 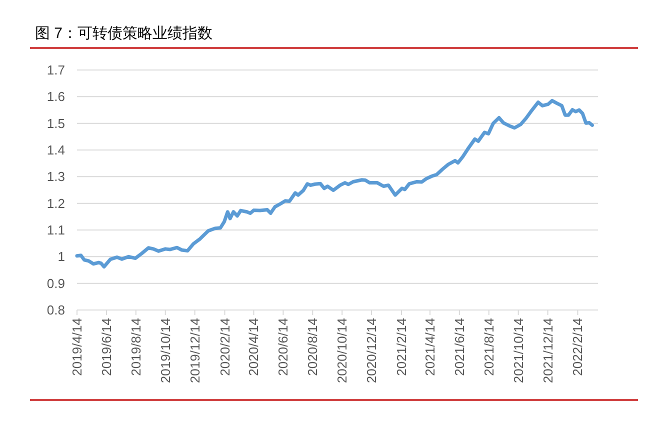 What do you see at coordinates (224, 347) in the screenshot?
I see `x-tick-label: 2020/2/14` at bounding box center [224, 347].